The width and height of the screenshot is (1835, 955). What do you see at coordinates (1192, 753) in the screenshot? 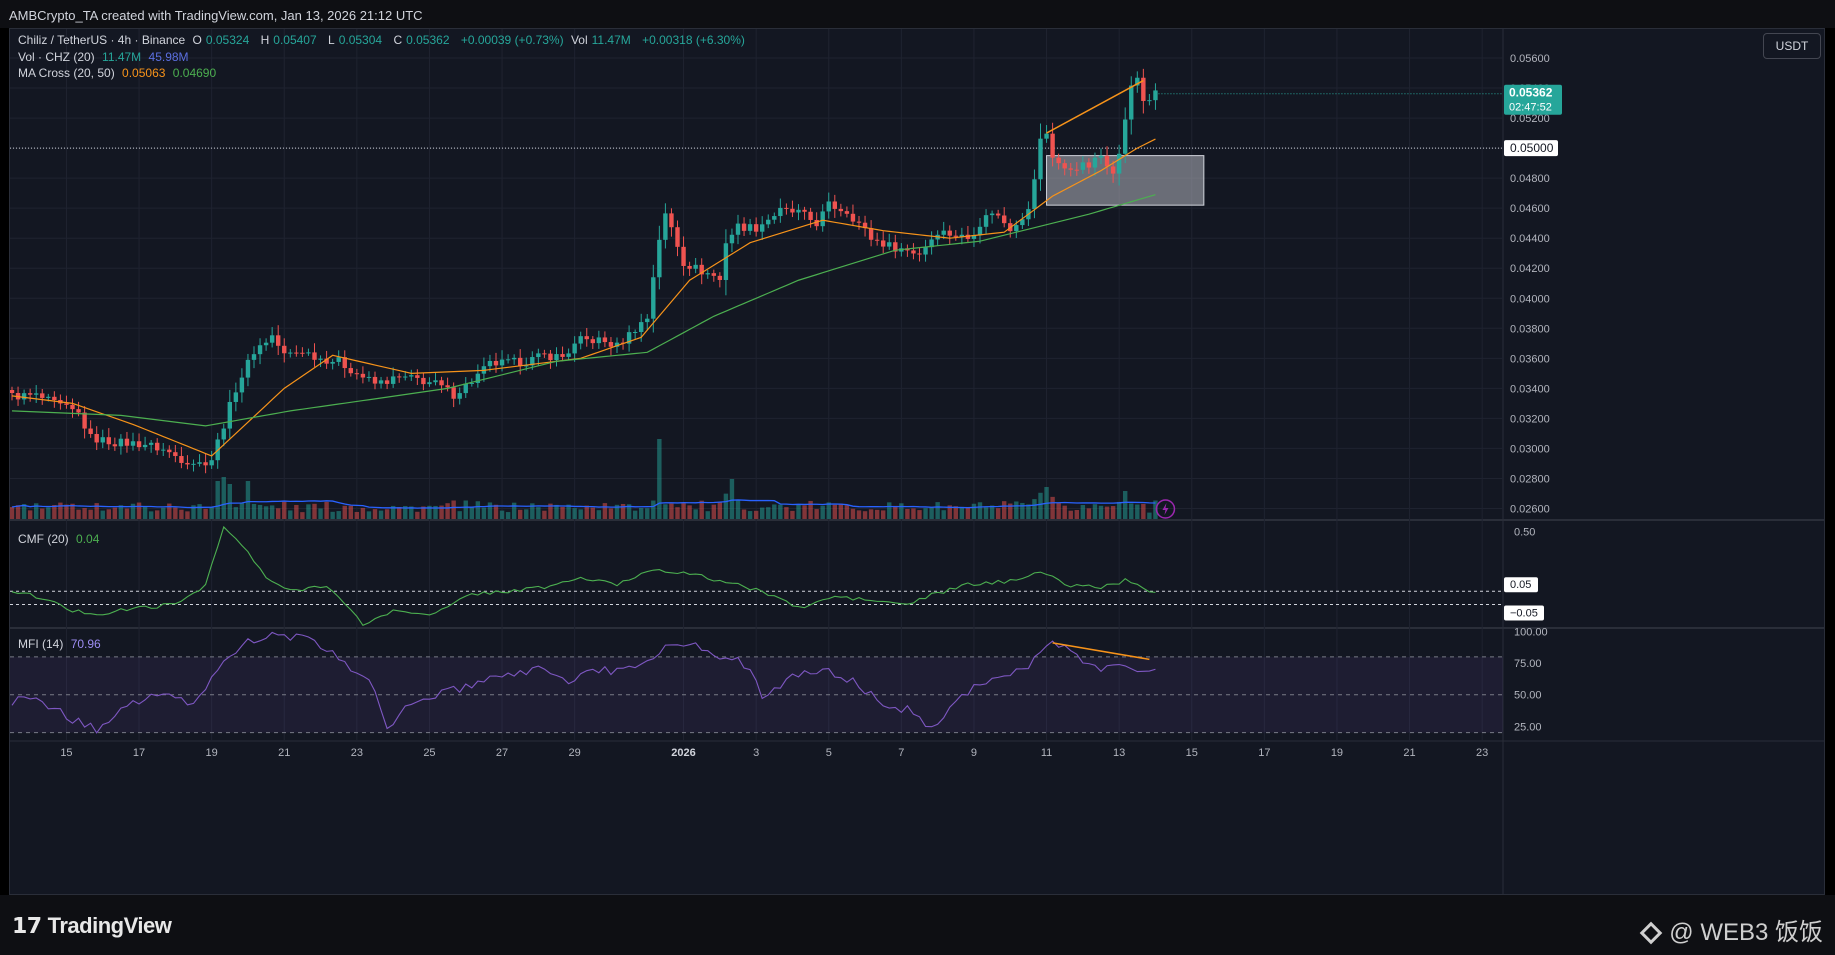
I see `time-tick-label: 15` at bounding box center [1192, 753].